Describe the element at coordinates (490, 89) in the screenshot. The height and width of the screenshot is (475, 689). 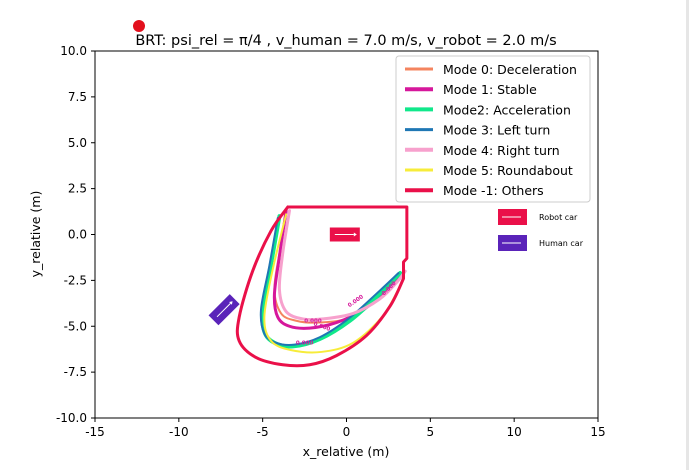
I see `legend-label: Mode 1: Stable` at that location.